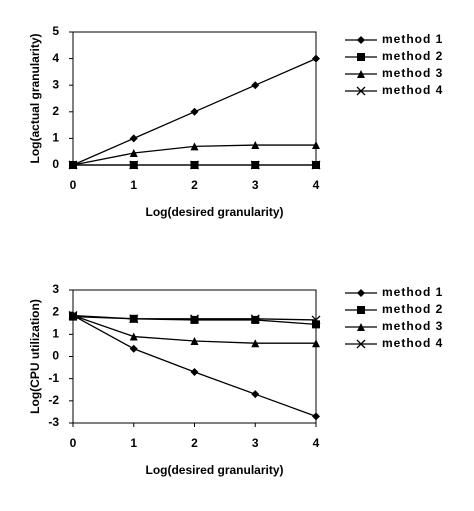  What do you see at coordinates (53, 378) in the screenshot?
I see `y-tick-label: -1` at bounding box center [53, 378].